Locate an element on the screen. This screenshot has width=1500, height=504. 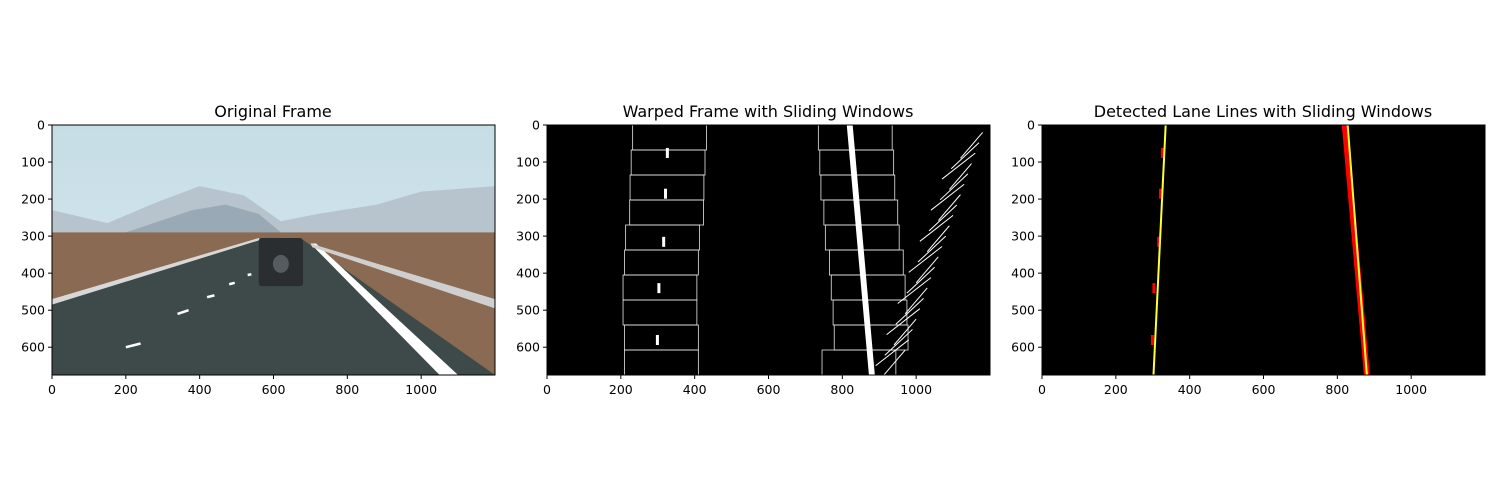
panel-title: Original Frame is located at coordinates (273, 111).